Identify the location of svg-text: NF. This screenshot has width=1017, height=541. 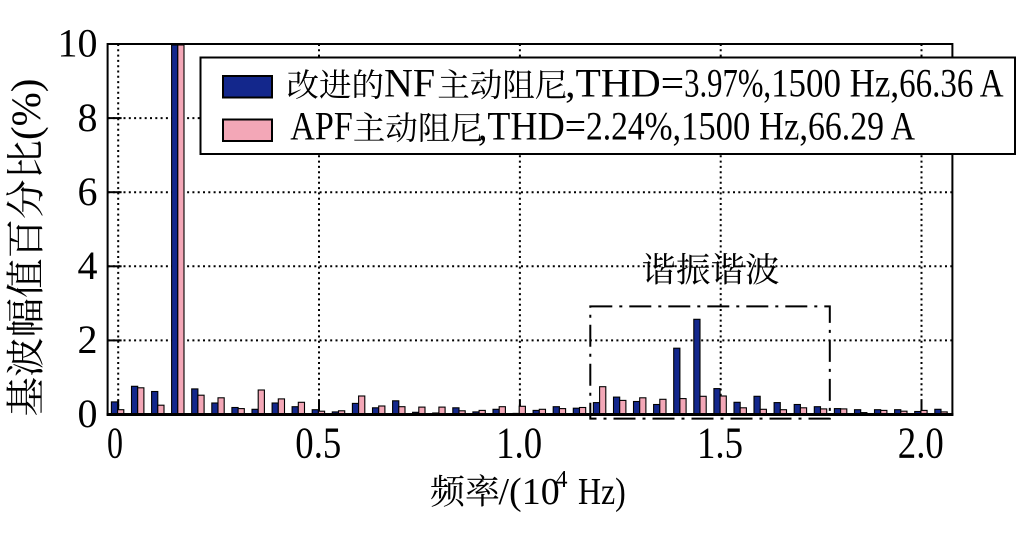
(409, 83).